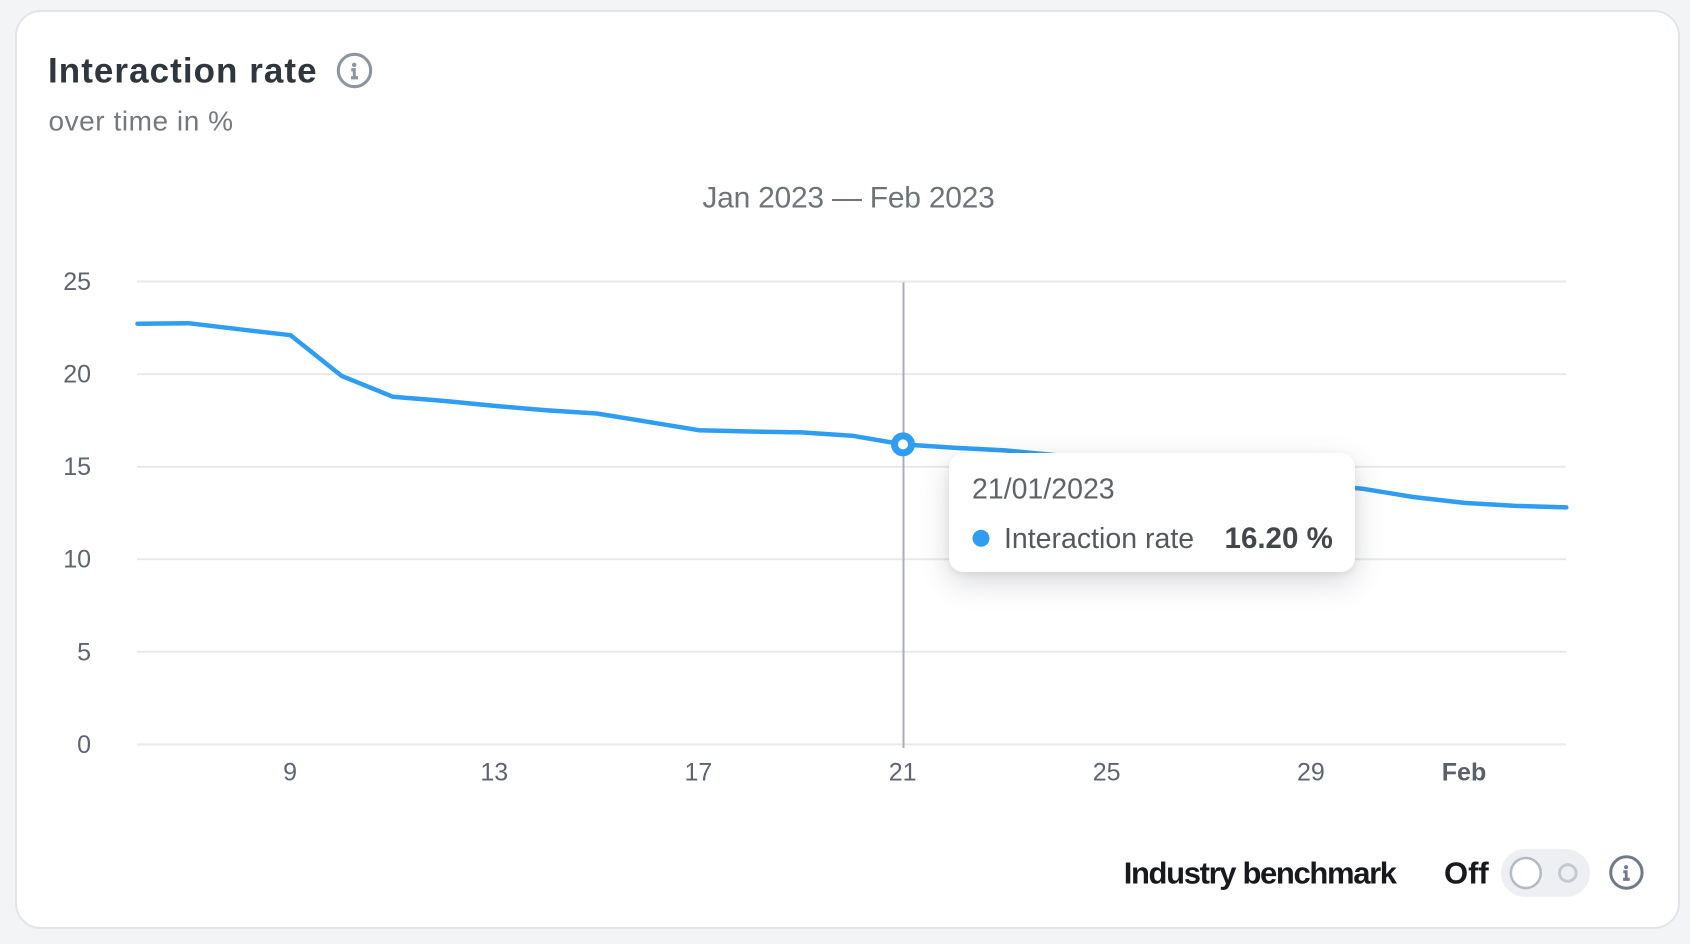  What do you see at coordinates (494, 773) in the screenshot?
I see `svg-text: 13` at bounding box center [494, 773].